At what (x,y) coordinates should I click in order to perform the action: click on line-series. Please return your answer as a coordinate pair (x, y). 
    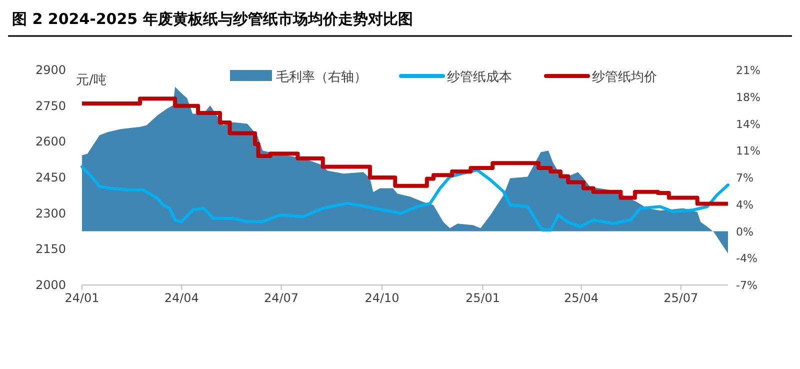
    Looking at the image, I should click on (405, 198).